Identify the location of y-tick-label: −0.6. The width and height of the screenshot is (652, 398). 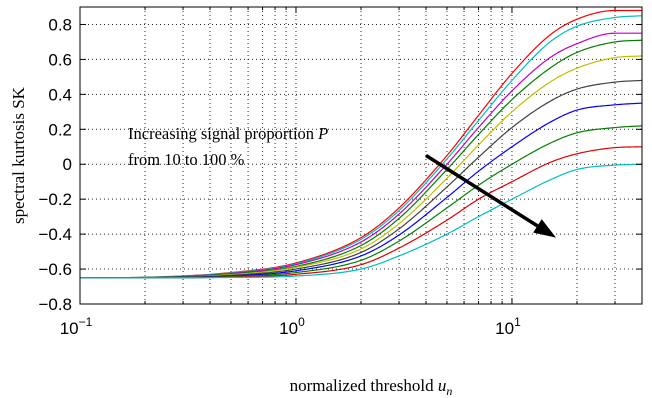
(55, 269).